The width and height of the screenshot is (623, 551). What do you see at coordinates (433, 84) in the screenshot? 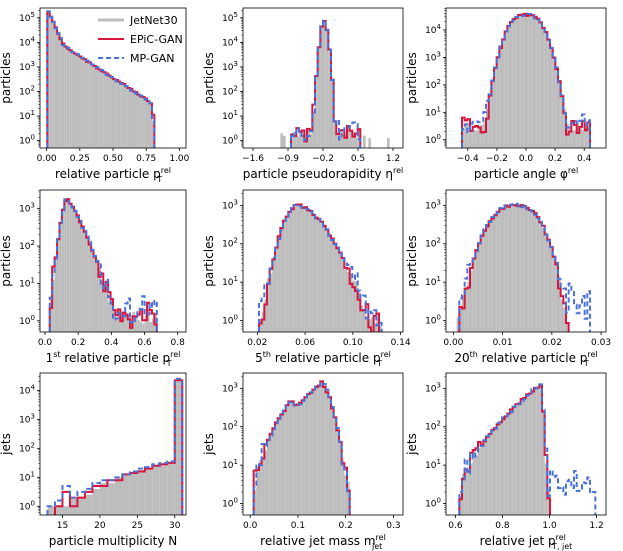
I see `y-tick-label: 10²` at bounding box center [433, 84].